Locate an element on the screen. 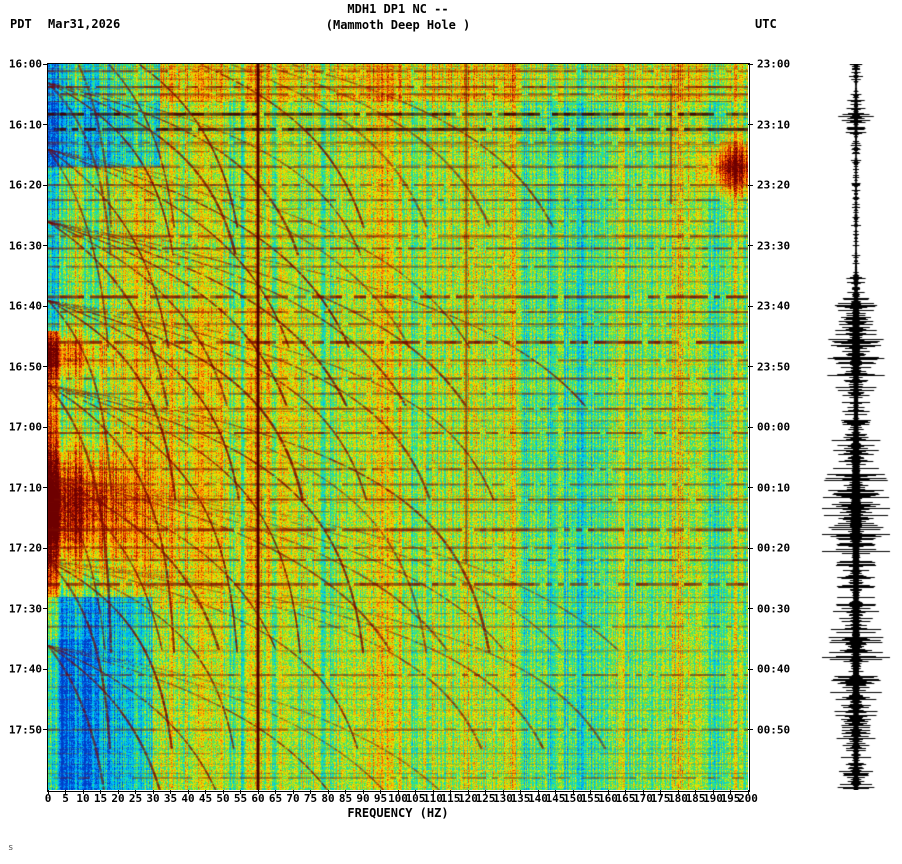 The width and height of the screenshot is (902, 864). timezone-left-label: PDT is located at coordinates (21, 24).